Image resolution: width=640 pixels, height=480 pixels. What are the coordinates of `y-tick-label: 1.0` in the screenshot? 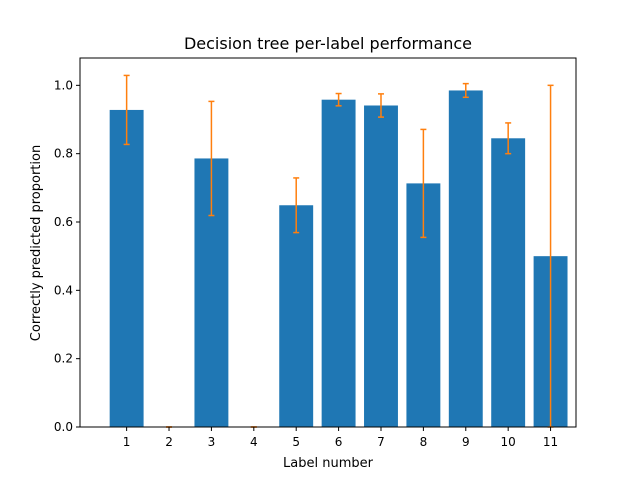 It's located at (63, 85).